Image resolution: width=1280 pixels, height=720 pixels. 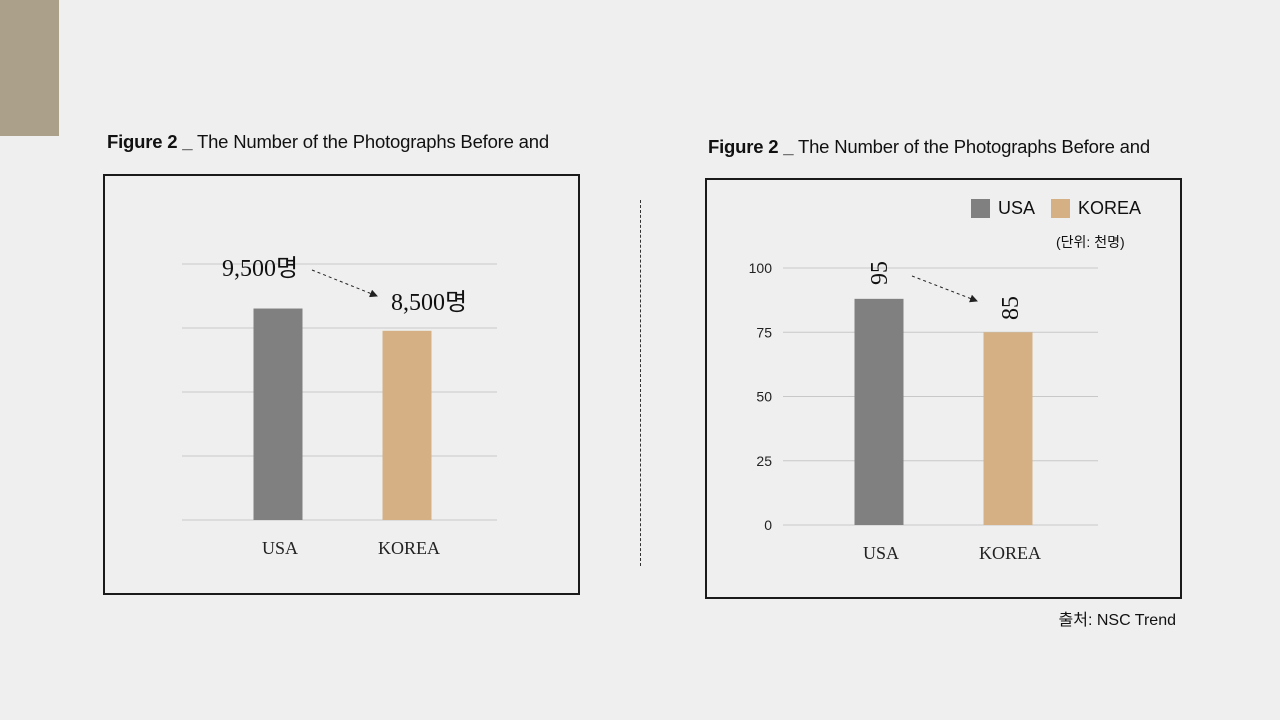 I want to click on legend-label-usa: USA, so click(x=1017, y=208).